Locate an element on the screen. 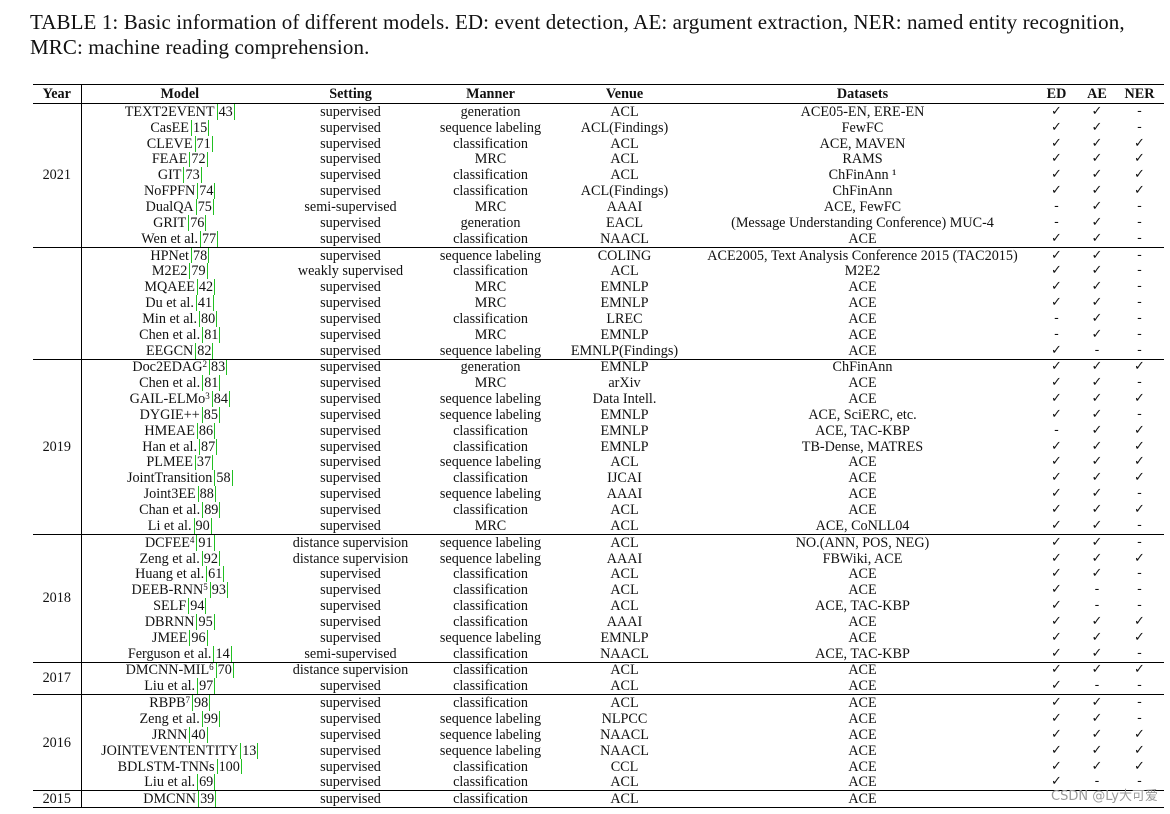  model-name: GIT is located at coordinates (169, 175).